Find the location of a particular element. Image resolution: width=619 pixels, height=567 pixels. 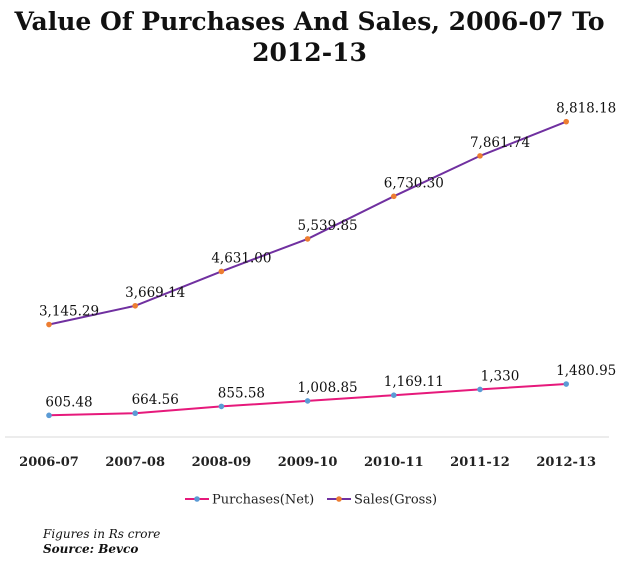

x-tick-label: 2008-09 is located at coordinates (222, 462).